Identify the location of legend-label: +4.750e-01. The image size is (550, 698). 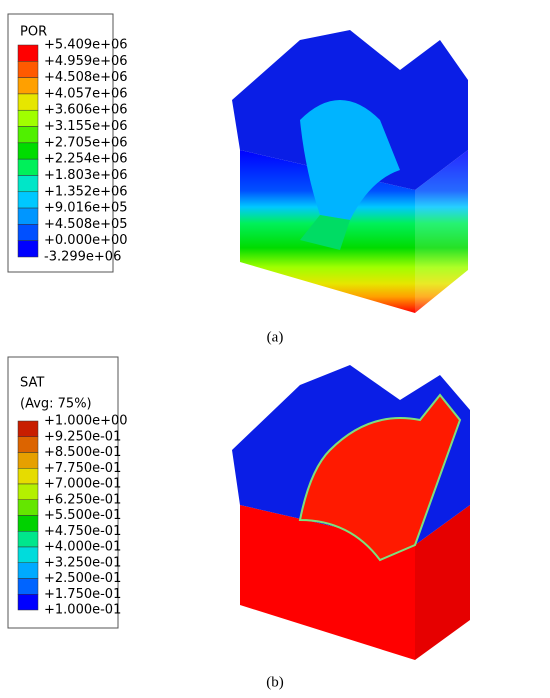
(82, 531).